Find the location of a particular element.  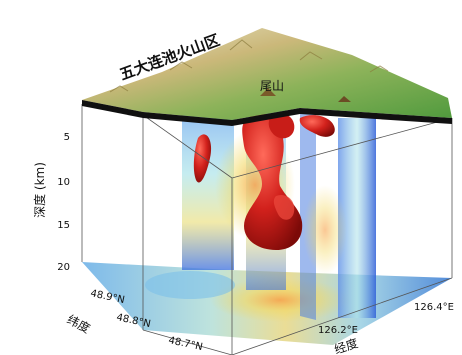

depth-axis-label: 深度 (km) is located at coordinates (39, 190).